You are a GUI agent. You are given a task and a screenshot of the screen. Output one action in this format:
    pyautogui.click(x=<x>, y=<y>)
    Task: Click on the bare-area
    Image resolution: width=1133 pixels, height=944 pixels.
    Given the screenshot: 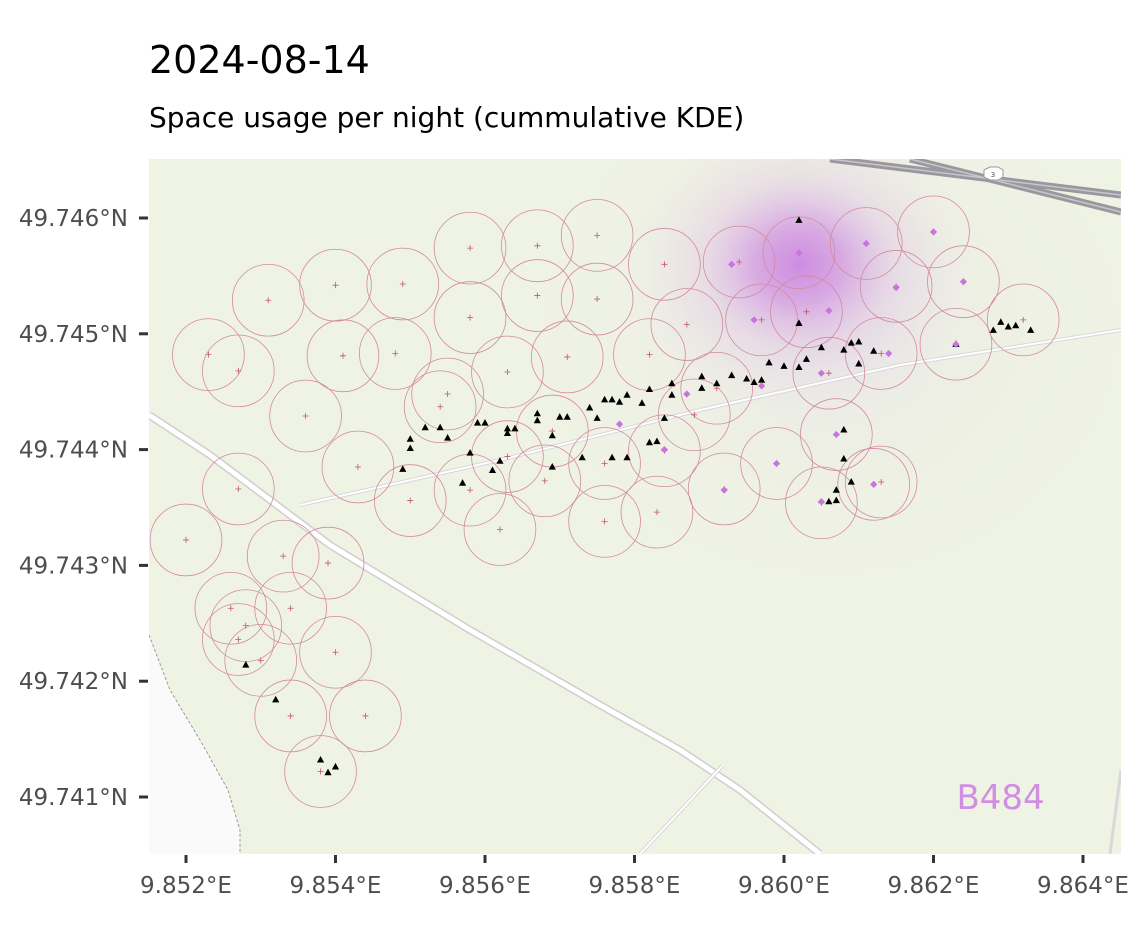 What is the action you would take?
    pyautogui.click(x=194, y=744)
    